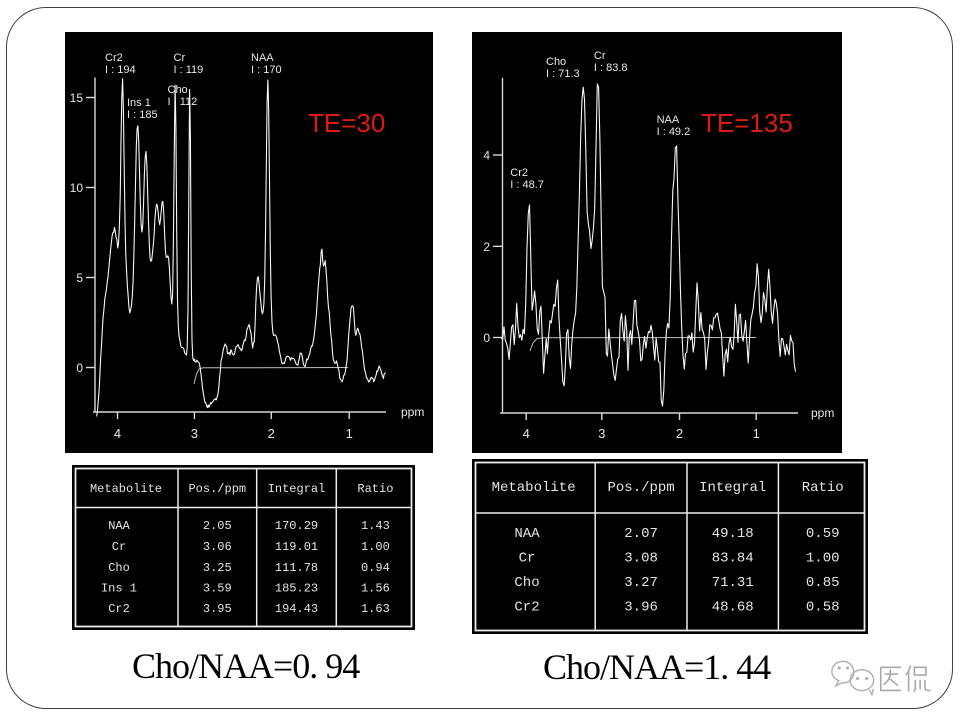  I want to click on svg-text: I : 185, so click(142, 115).